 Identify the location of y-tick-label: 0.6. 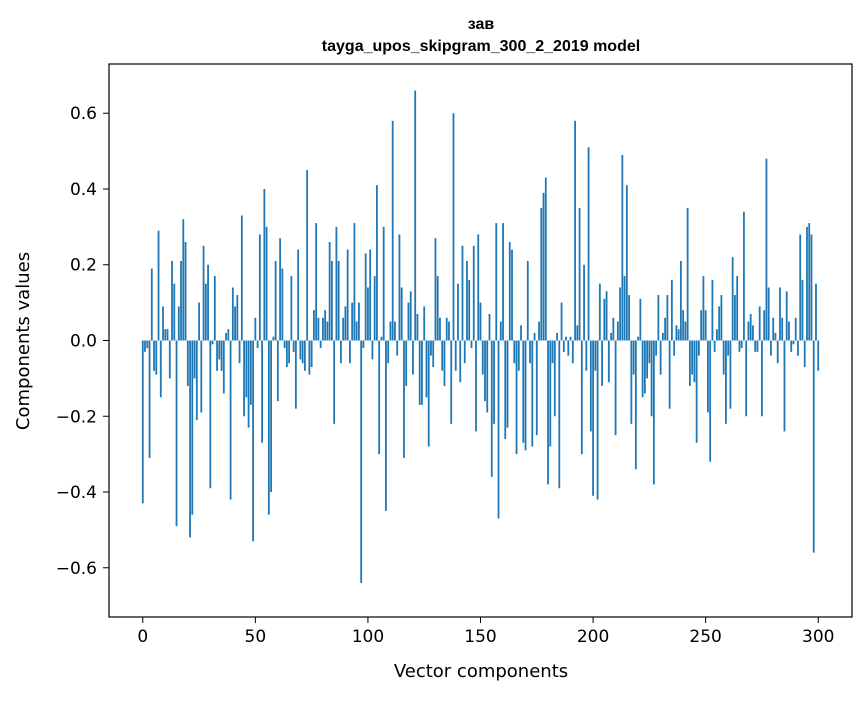
(83, 114).